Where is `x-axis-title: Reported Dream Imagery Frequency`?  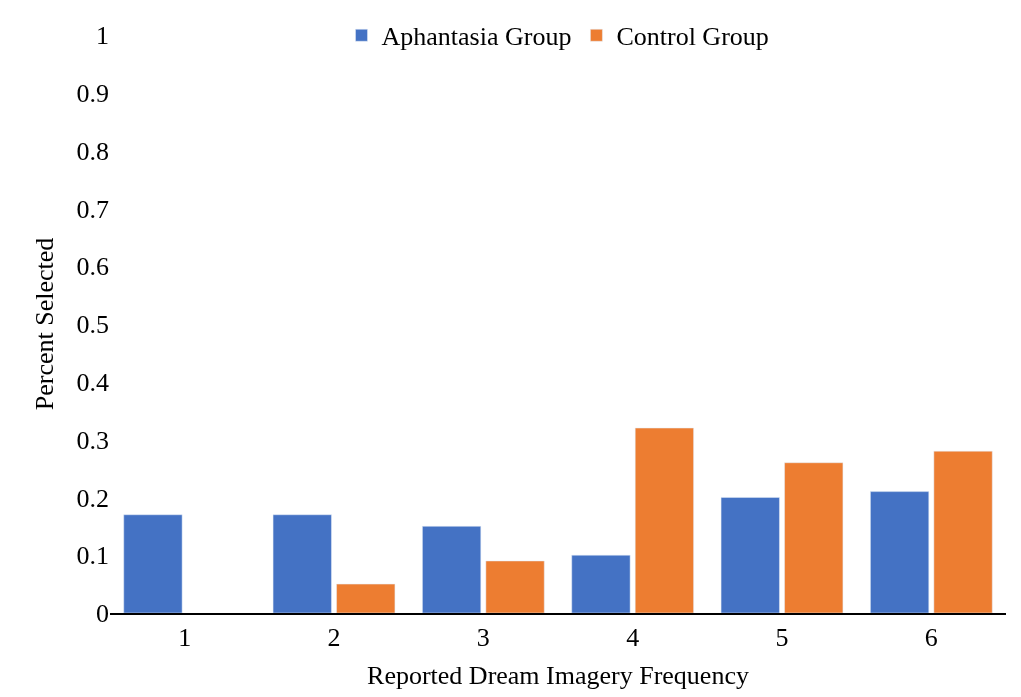
x-axis-title: Reported Dream Imagery Frequency is located at coordinates (558, 676).